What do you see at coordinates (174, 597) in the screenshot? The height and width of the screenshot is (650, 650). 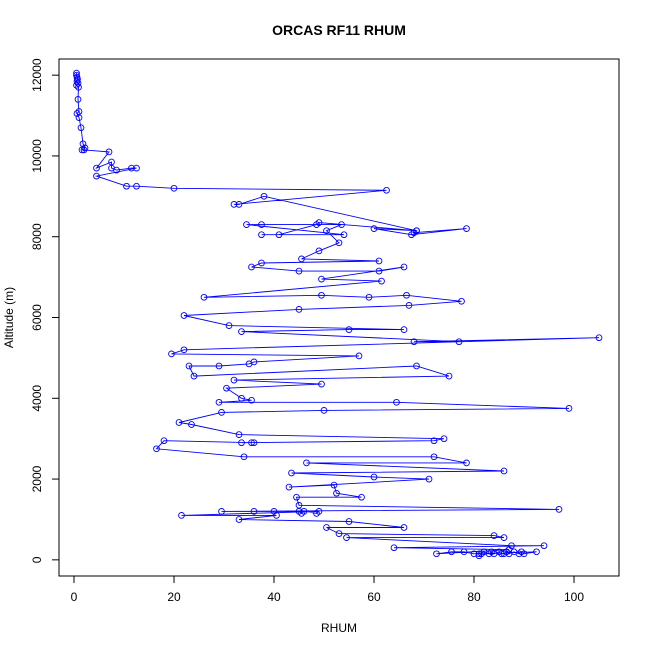 I see `x-tick-label: 20` at bounding box center [174, 597].